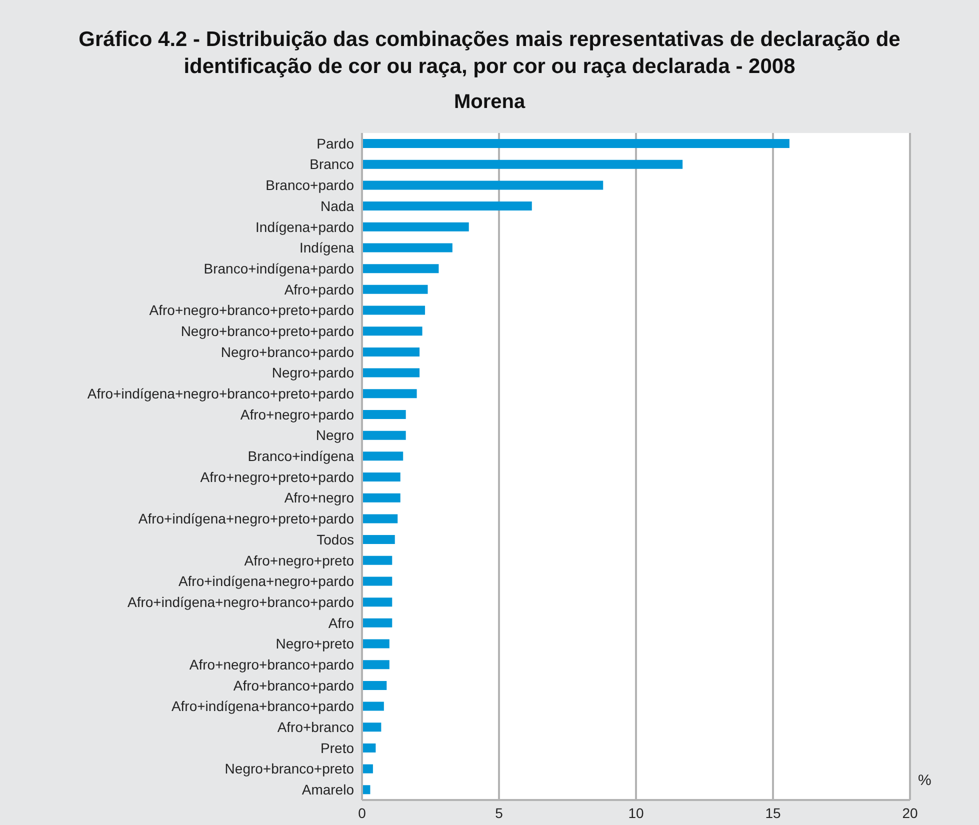 The image size is (979, 825). Describe the element at coordinates (287, 352) in the screenshot. I see `y-tick-label: Negro+branco+pardo` at that location.